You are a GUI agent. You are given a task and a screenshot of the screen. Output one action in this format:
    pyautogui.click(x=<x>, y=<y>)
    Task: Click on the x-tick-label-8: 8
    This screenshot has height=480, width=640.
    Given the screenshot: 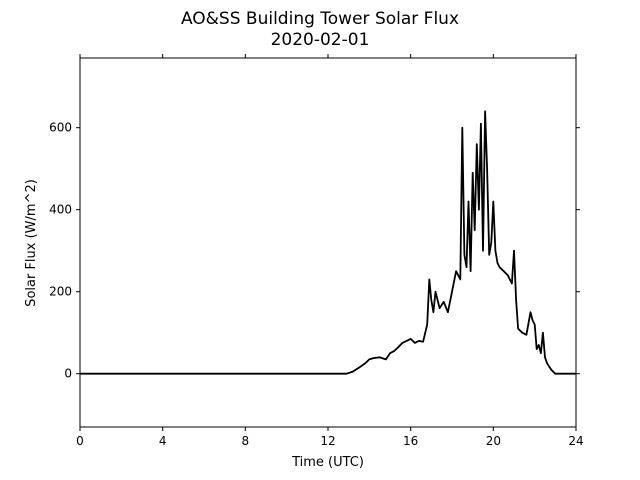 What is the action you would take?
    pyautogui.click(x=246, y=441)
    